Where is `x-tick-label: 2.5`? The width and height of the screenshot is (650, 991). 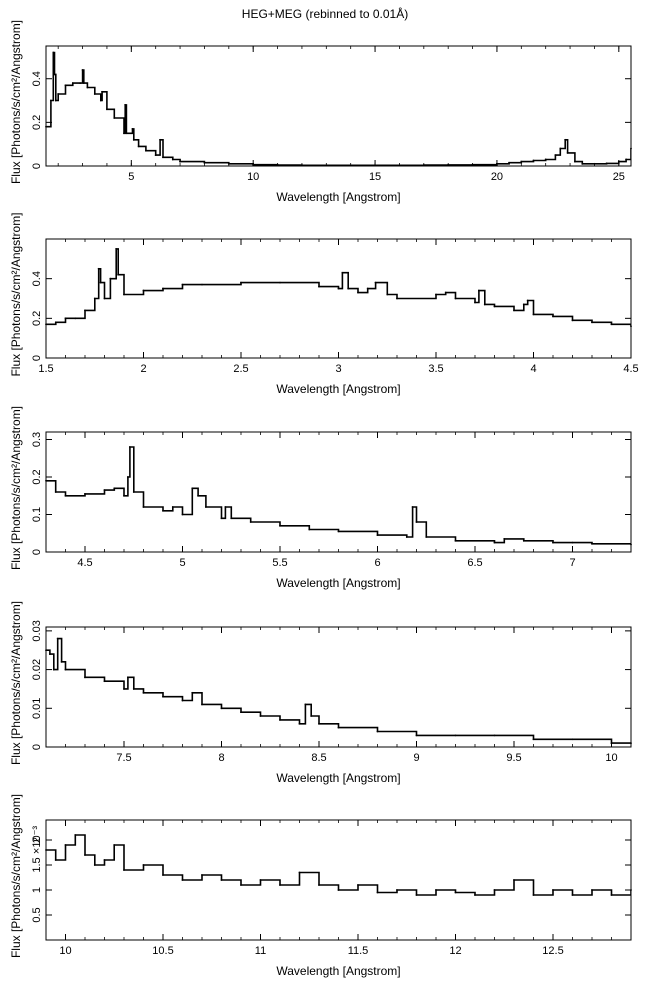 x-tick-label: 2.5 is located at coordinates (240, 369).